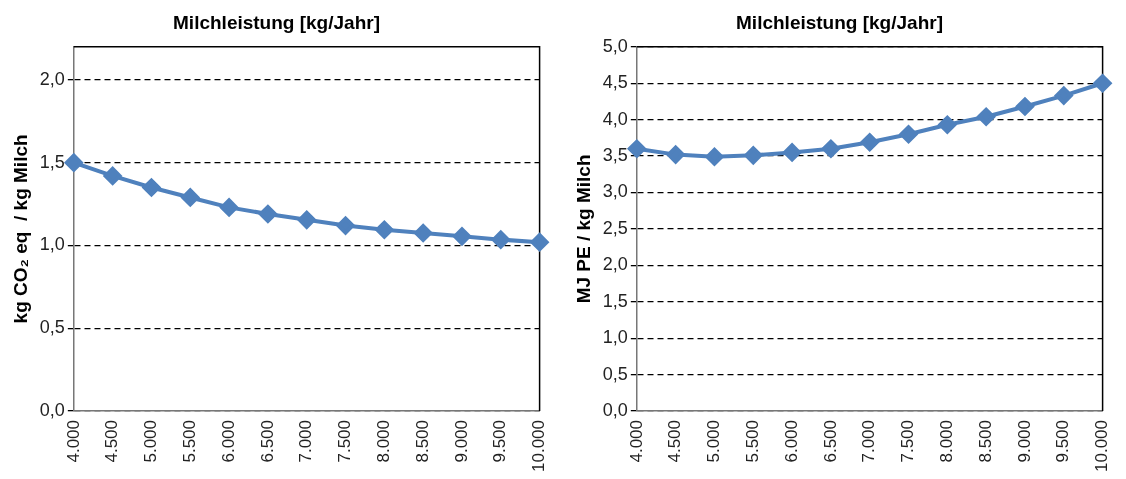 This screenshot has height=479, width=1126. Describe the element at coordinates (615, 45) in the screenshot. I see `y-tick-label: 5,0` at that location.